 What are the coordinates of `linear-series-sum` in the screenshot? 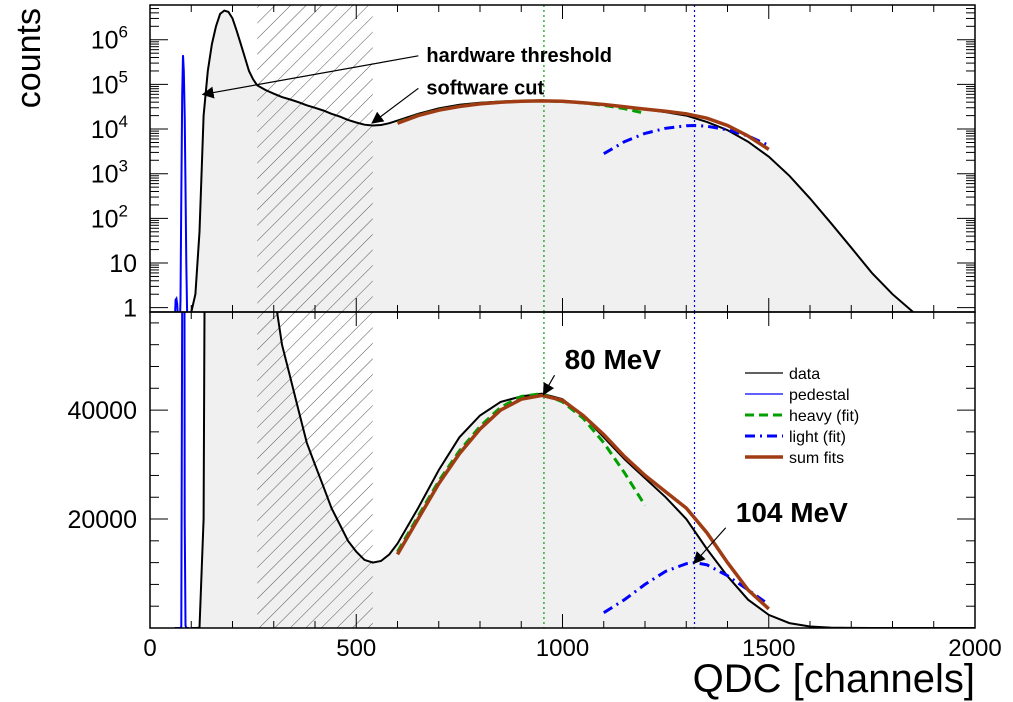 It's located at (582, 502).